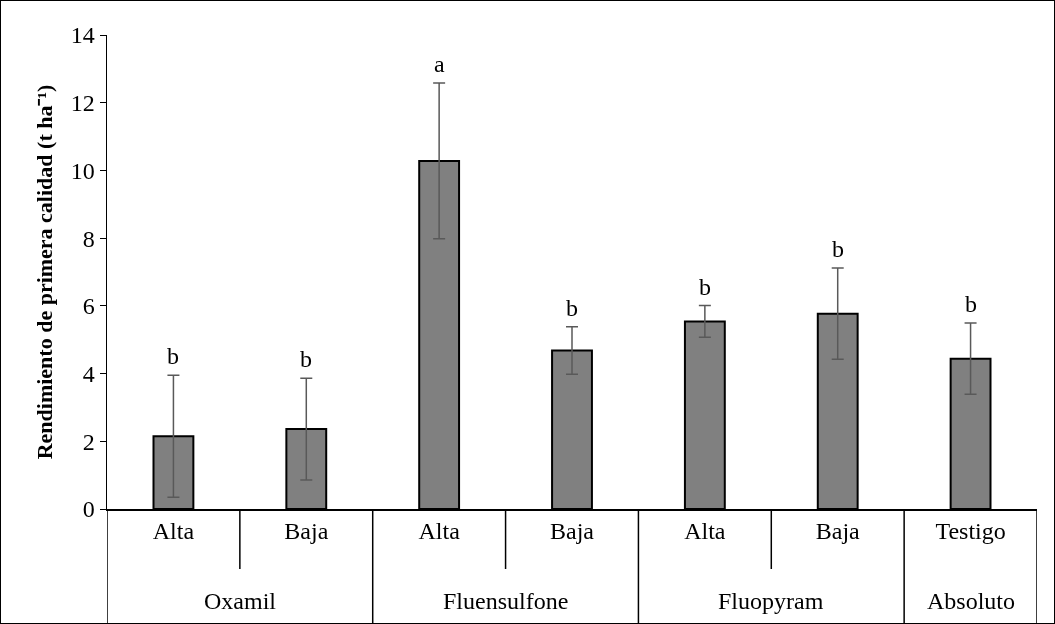 The width and height of the screenshot is (1055, 624). What do you see at coordinates (970, 531) in the screenshot?
I see `x-tick-label: Testigo` at bounding box center [970, 531].